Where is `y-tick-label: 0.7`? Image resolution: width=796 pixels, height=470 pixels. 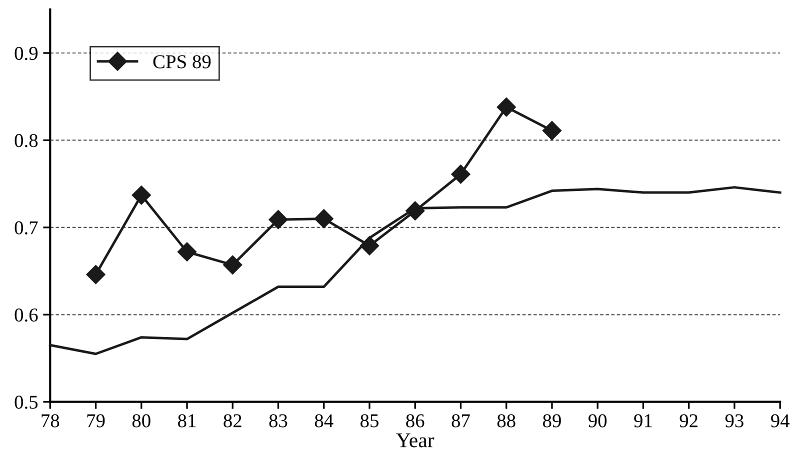
y-tick-label: 0.7 is located at coordinates (26, 227).